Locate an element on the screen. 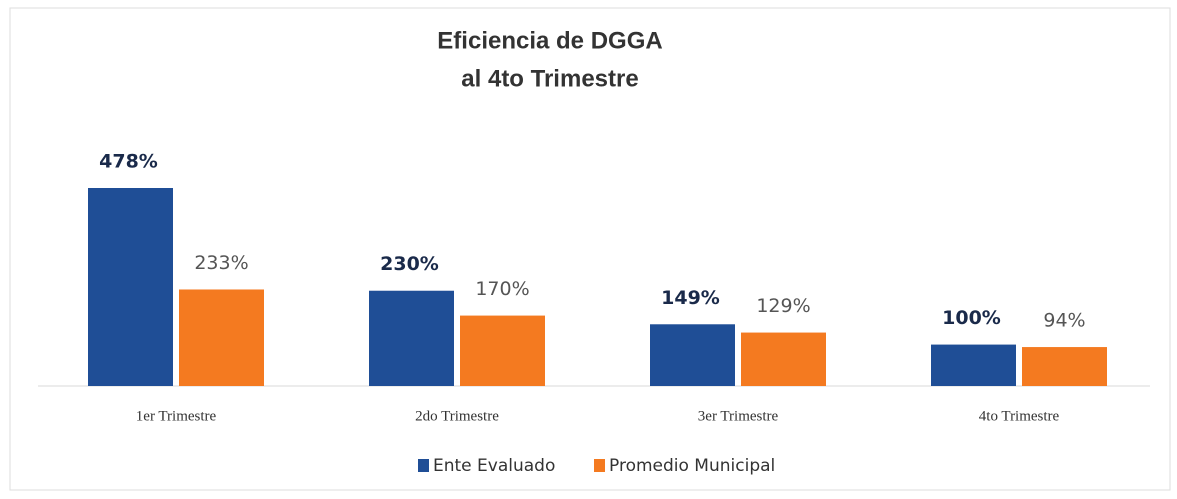 The image size is (1177, 499). value-label: 478% is located at coordinates (128, 162).